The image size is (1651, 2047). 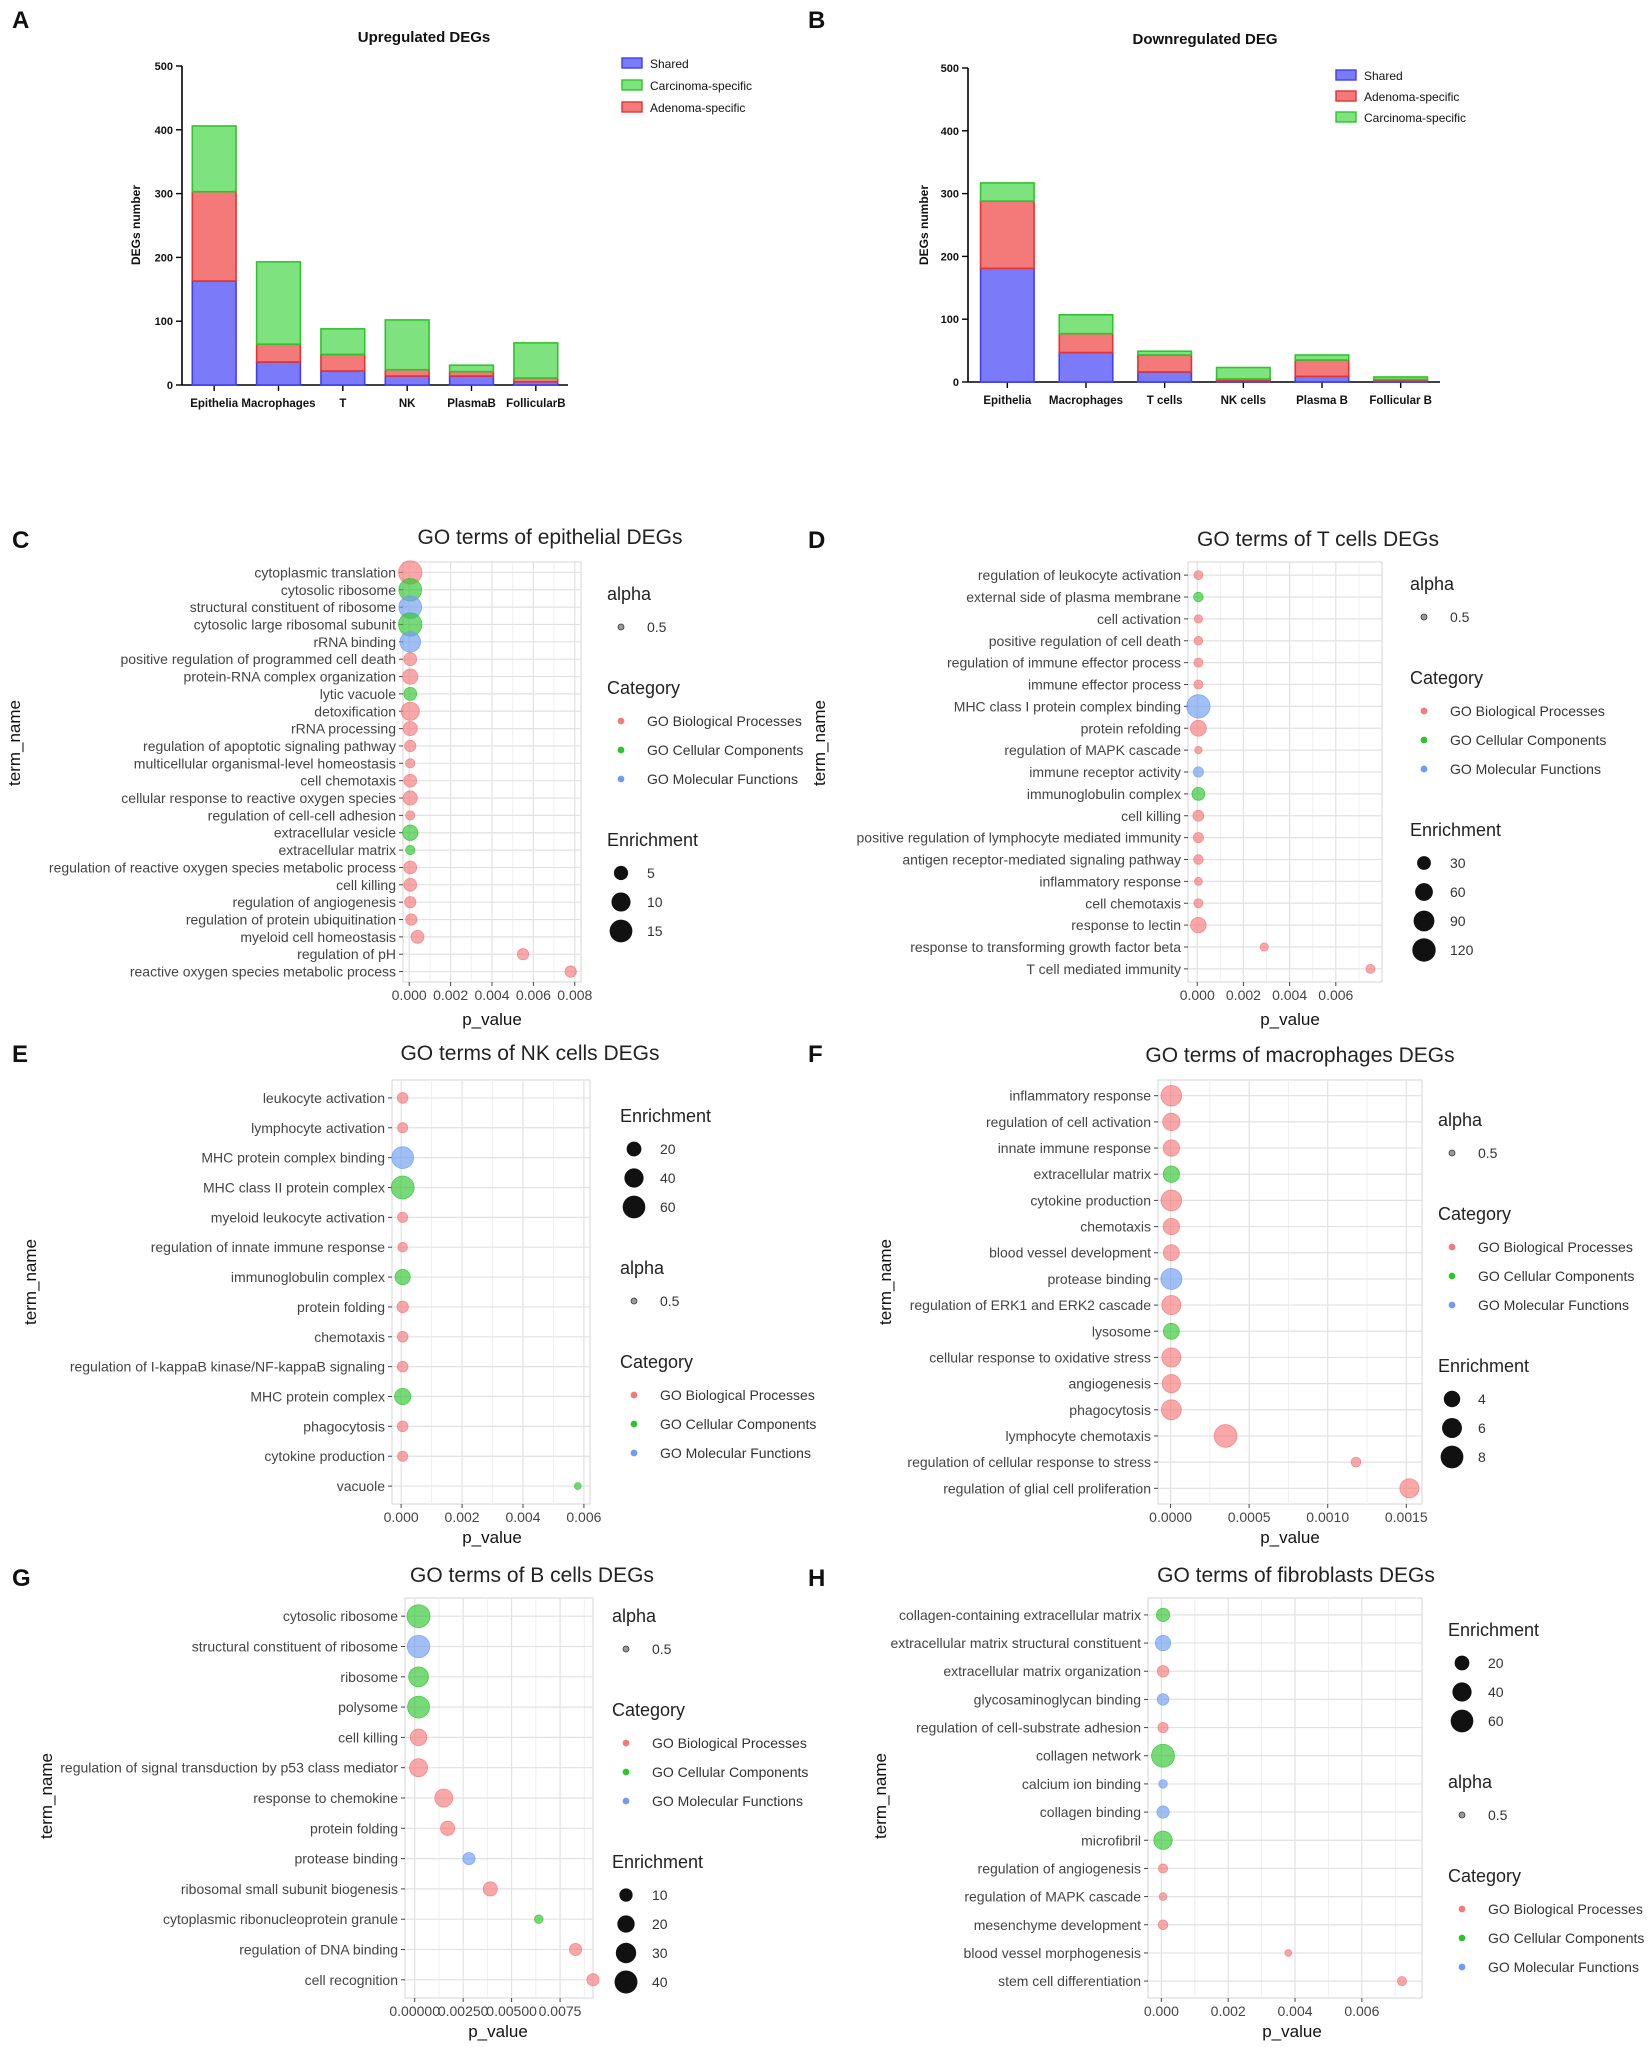 I want to click on y-tick-label: 500, so click(x=164, y=67).